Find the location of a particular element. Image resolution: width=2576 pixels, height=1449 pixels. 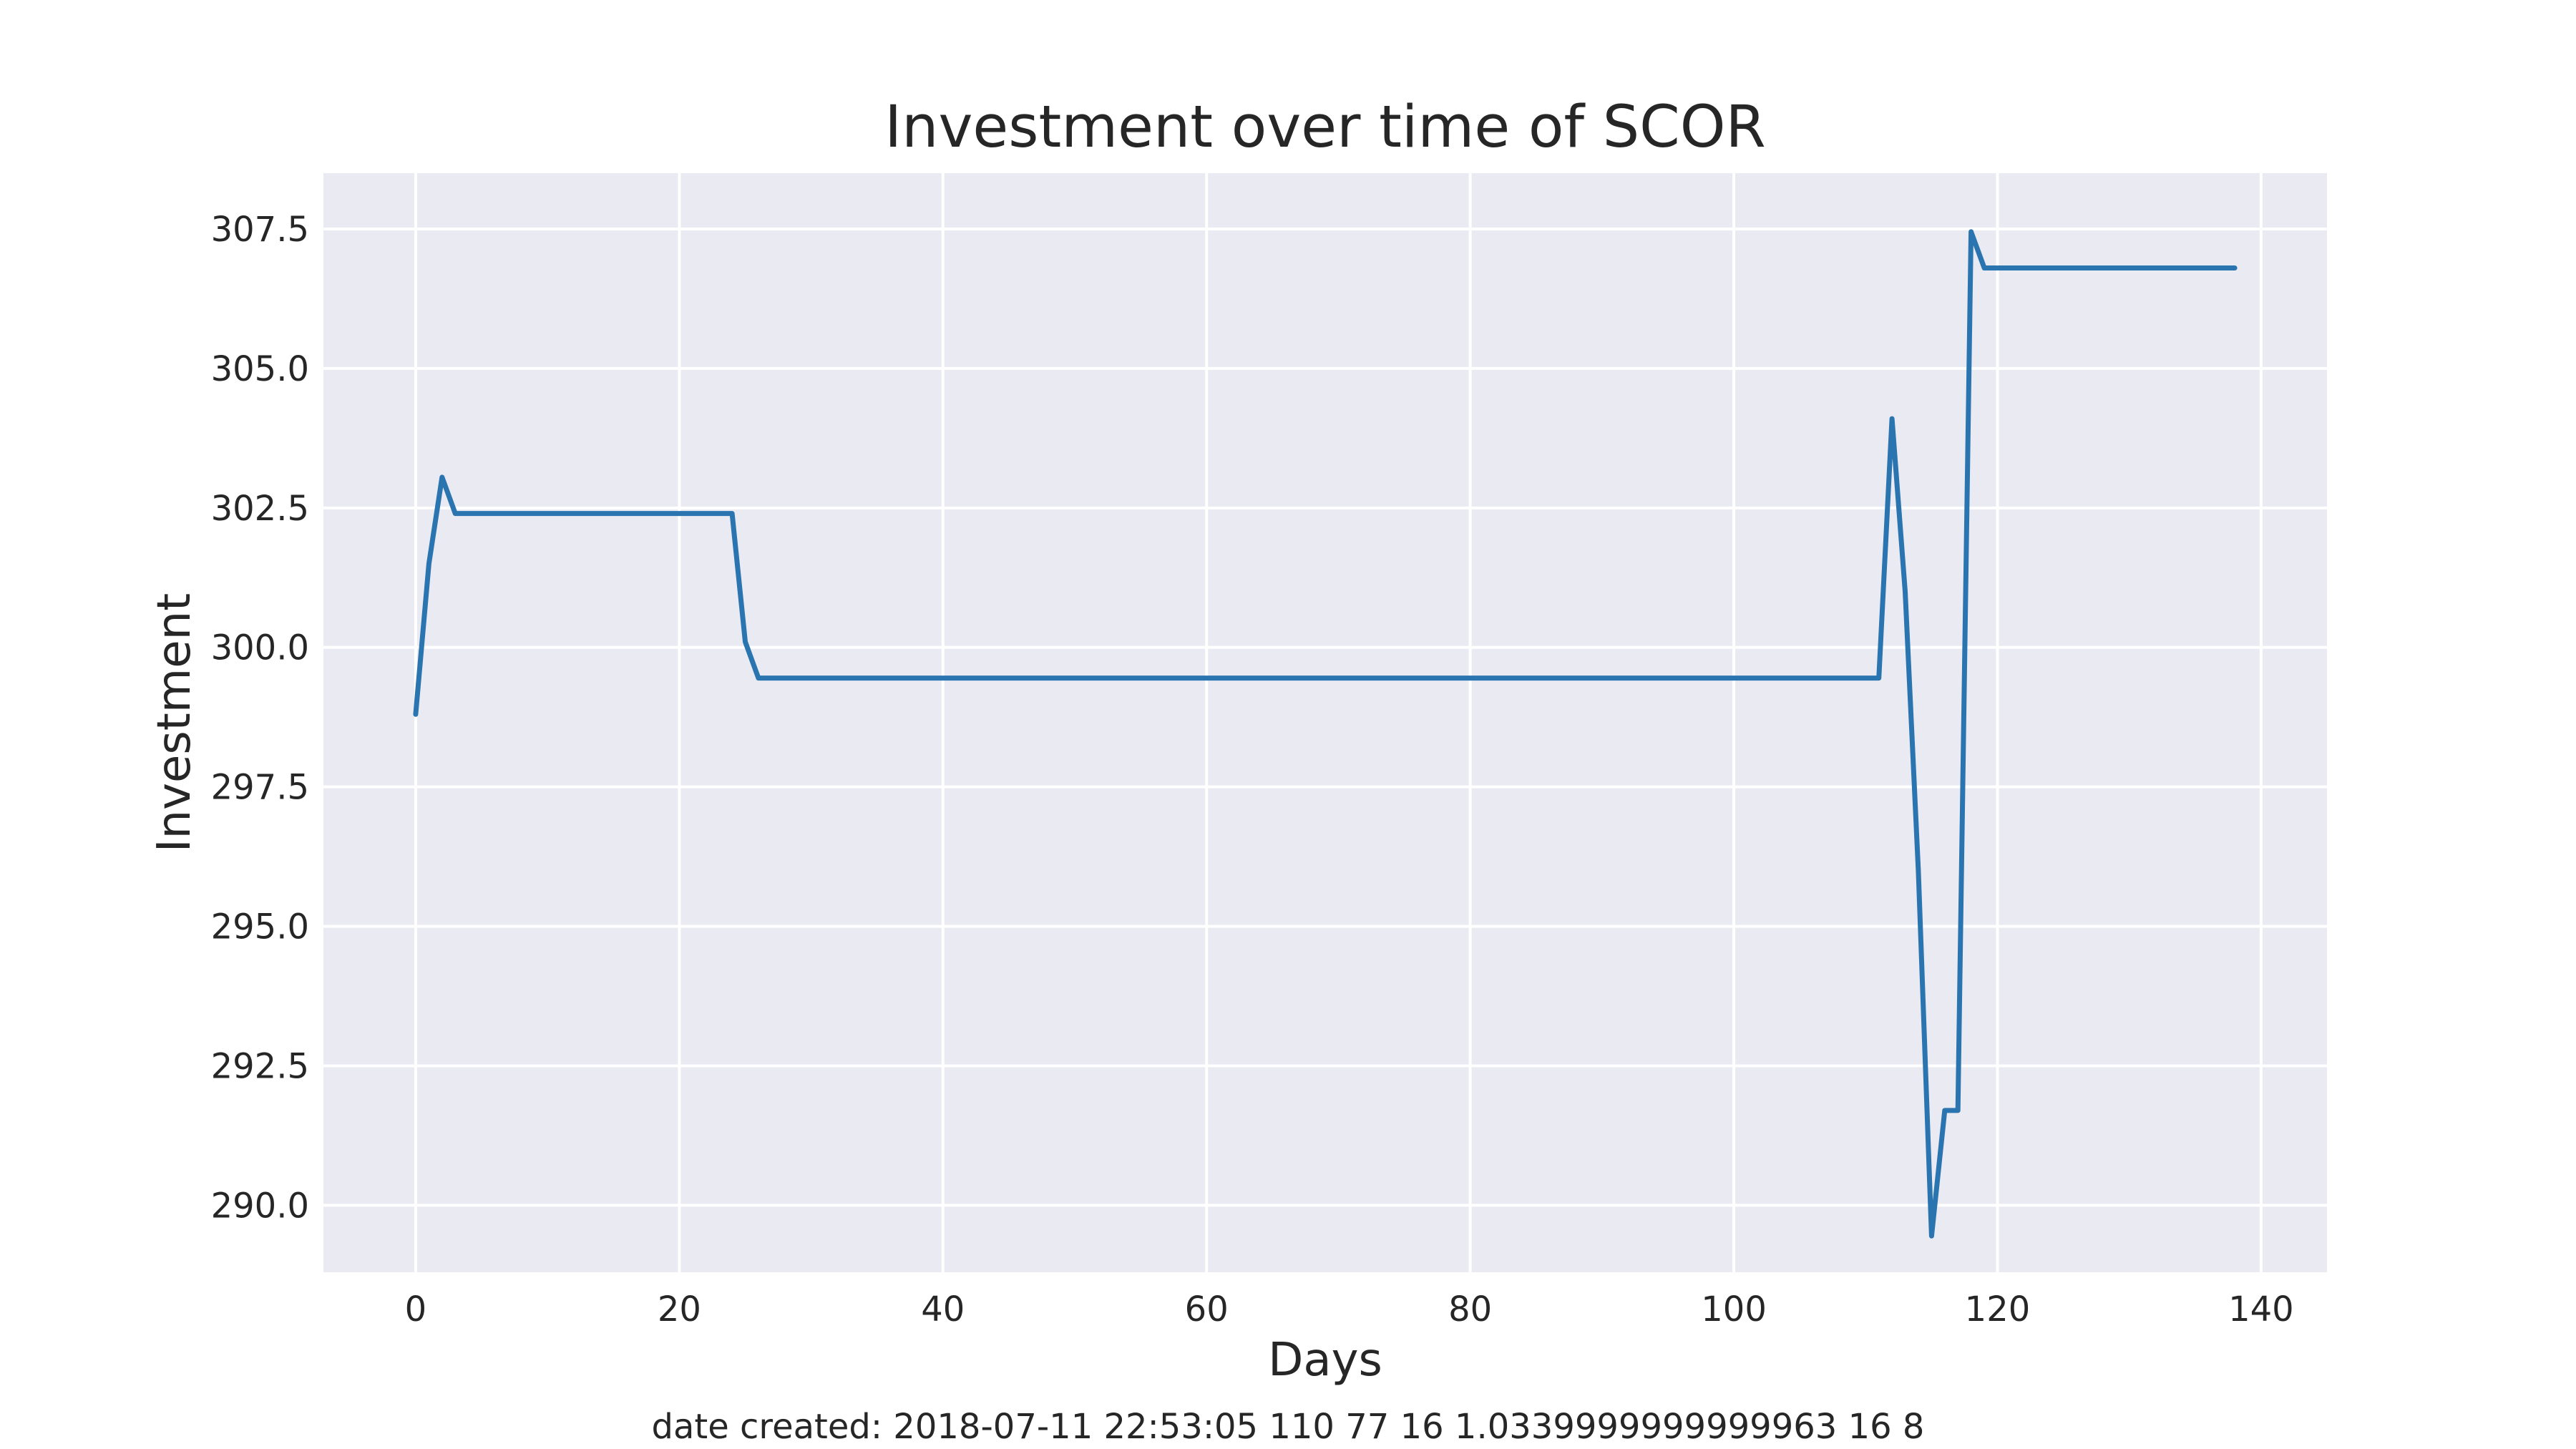

y-tick-label: 305.0 is located at coordinates (260, 369).